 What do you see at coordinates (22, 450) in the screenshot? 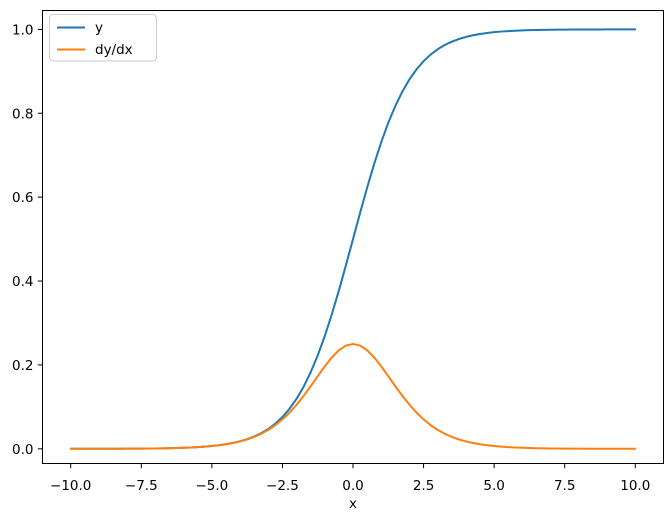
I see `y-tick-label: 0.0` at bounding box center [22, 450].